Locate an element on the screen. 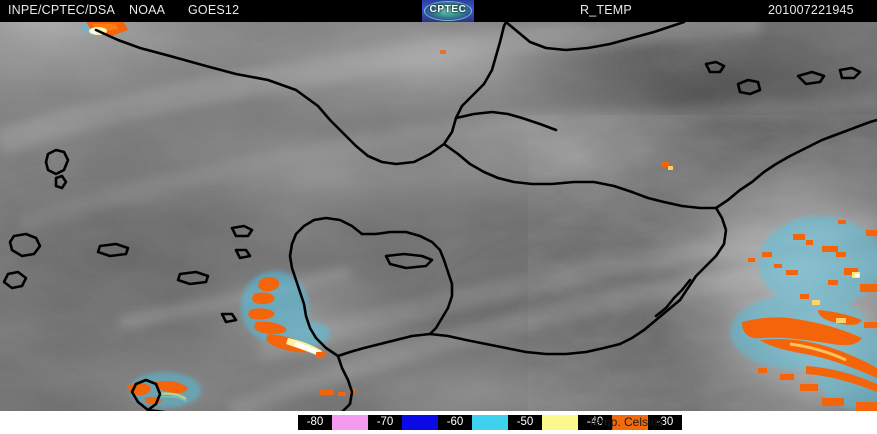 The width and height of the screenshot is (877, 434). colorbar-label-0: -80 is located at coordinates (315, 422).